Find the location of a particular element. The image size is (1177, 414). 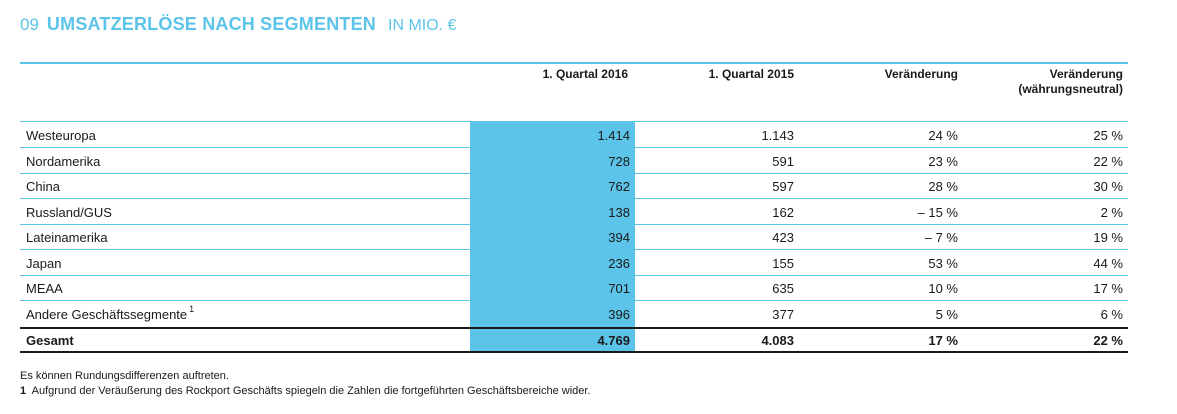

cell-q2015-text: 591 is located at coordinates (783, 161).